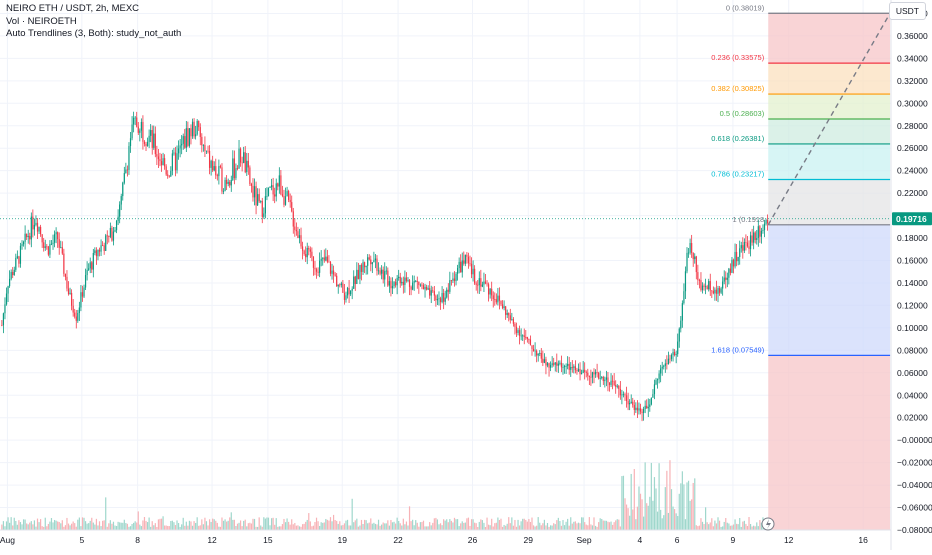  I want to click on currency-button: USDT, so click(907, 11).